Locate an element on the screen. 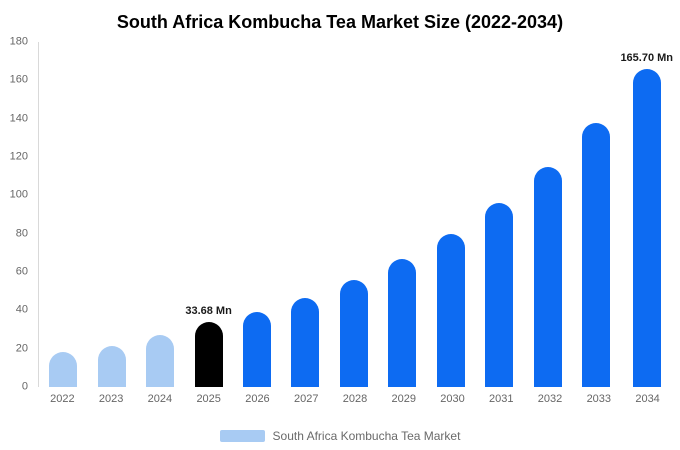 The width and height of the screenshot is (680, 450). x-tick-label: 2034 is located at coordinates (647, 399).